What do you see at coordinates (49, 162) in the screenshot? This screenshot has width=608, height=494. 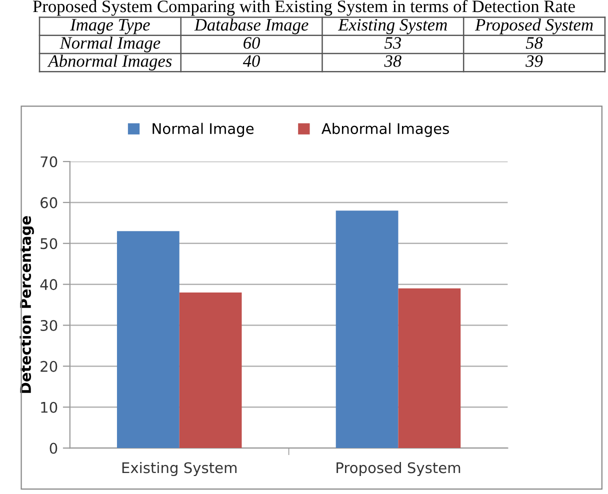 I see `y-tick-label: 70` at bounding box center [49, 162].